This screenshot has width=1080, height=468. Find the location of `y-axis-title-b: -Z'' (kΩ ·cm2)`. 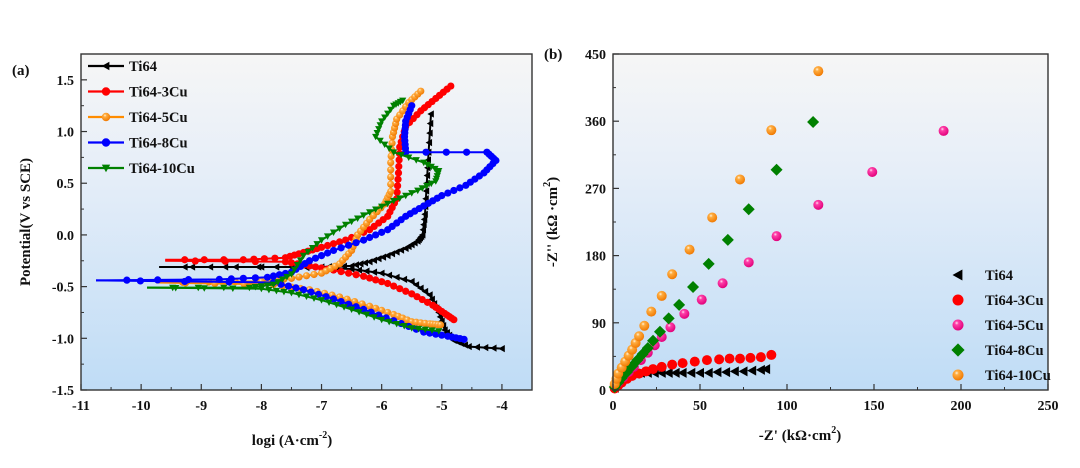

y-axis-title-b: -Z'' (kΩ ·cm2) is located at coordinates (551, 222).